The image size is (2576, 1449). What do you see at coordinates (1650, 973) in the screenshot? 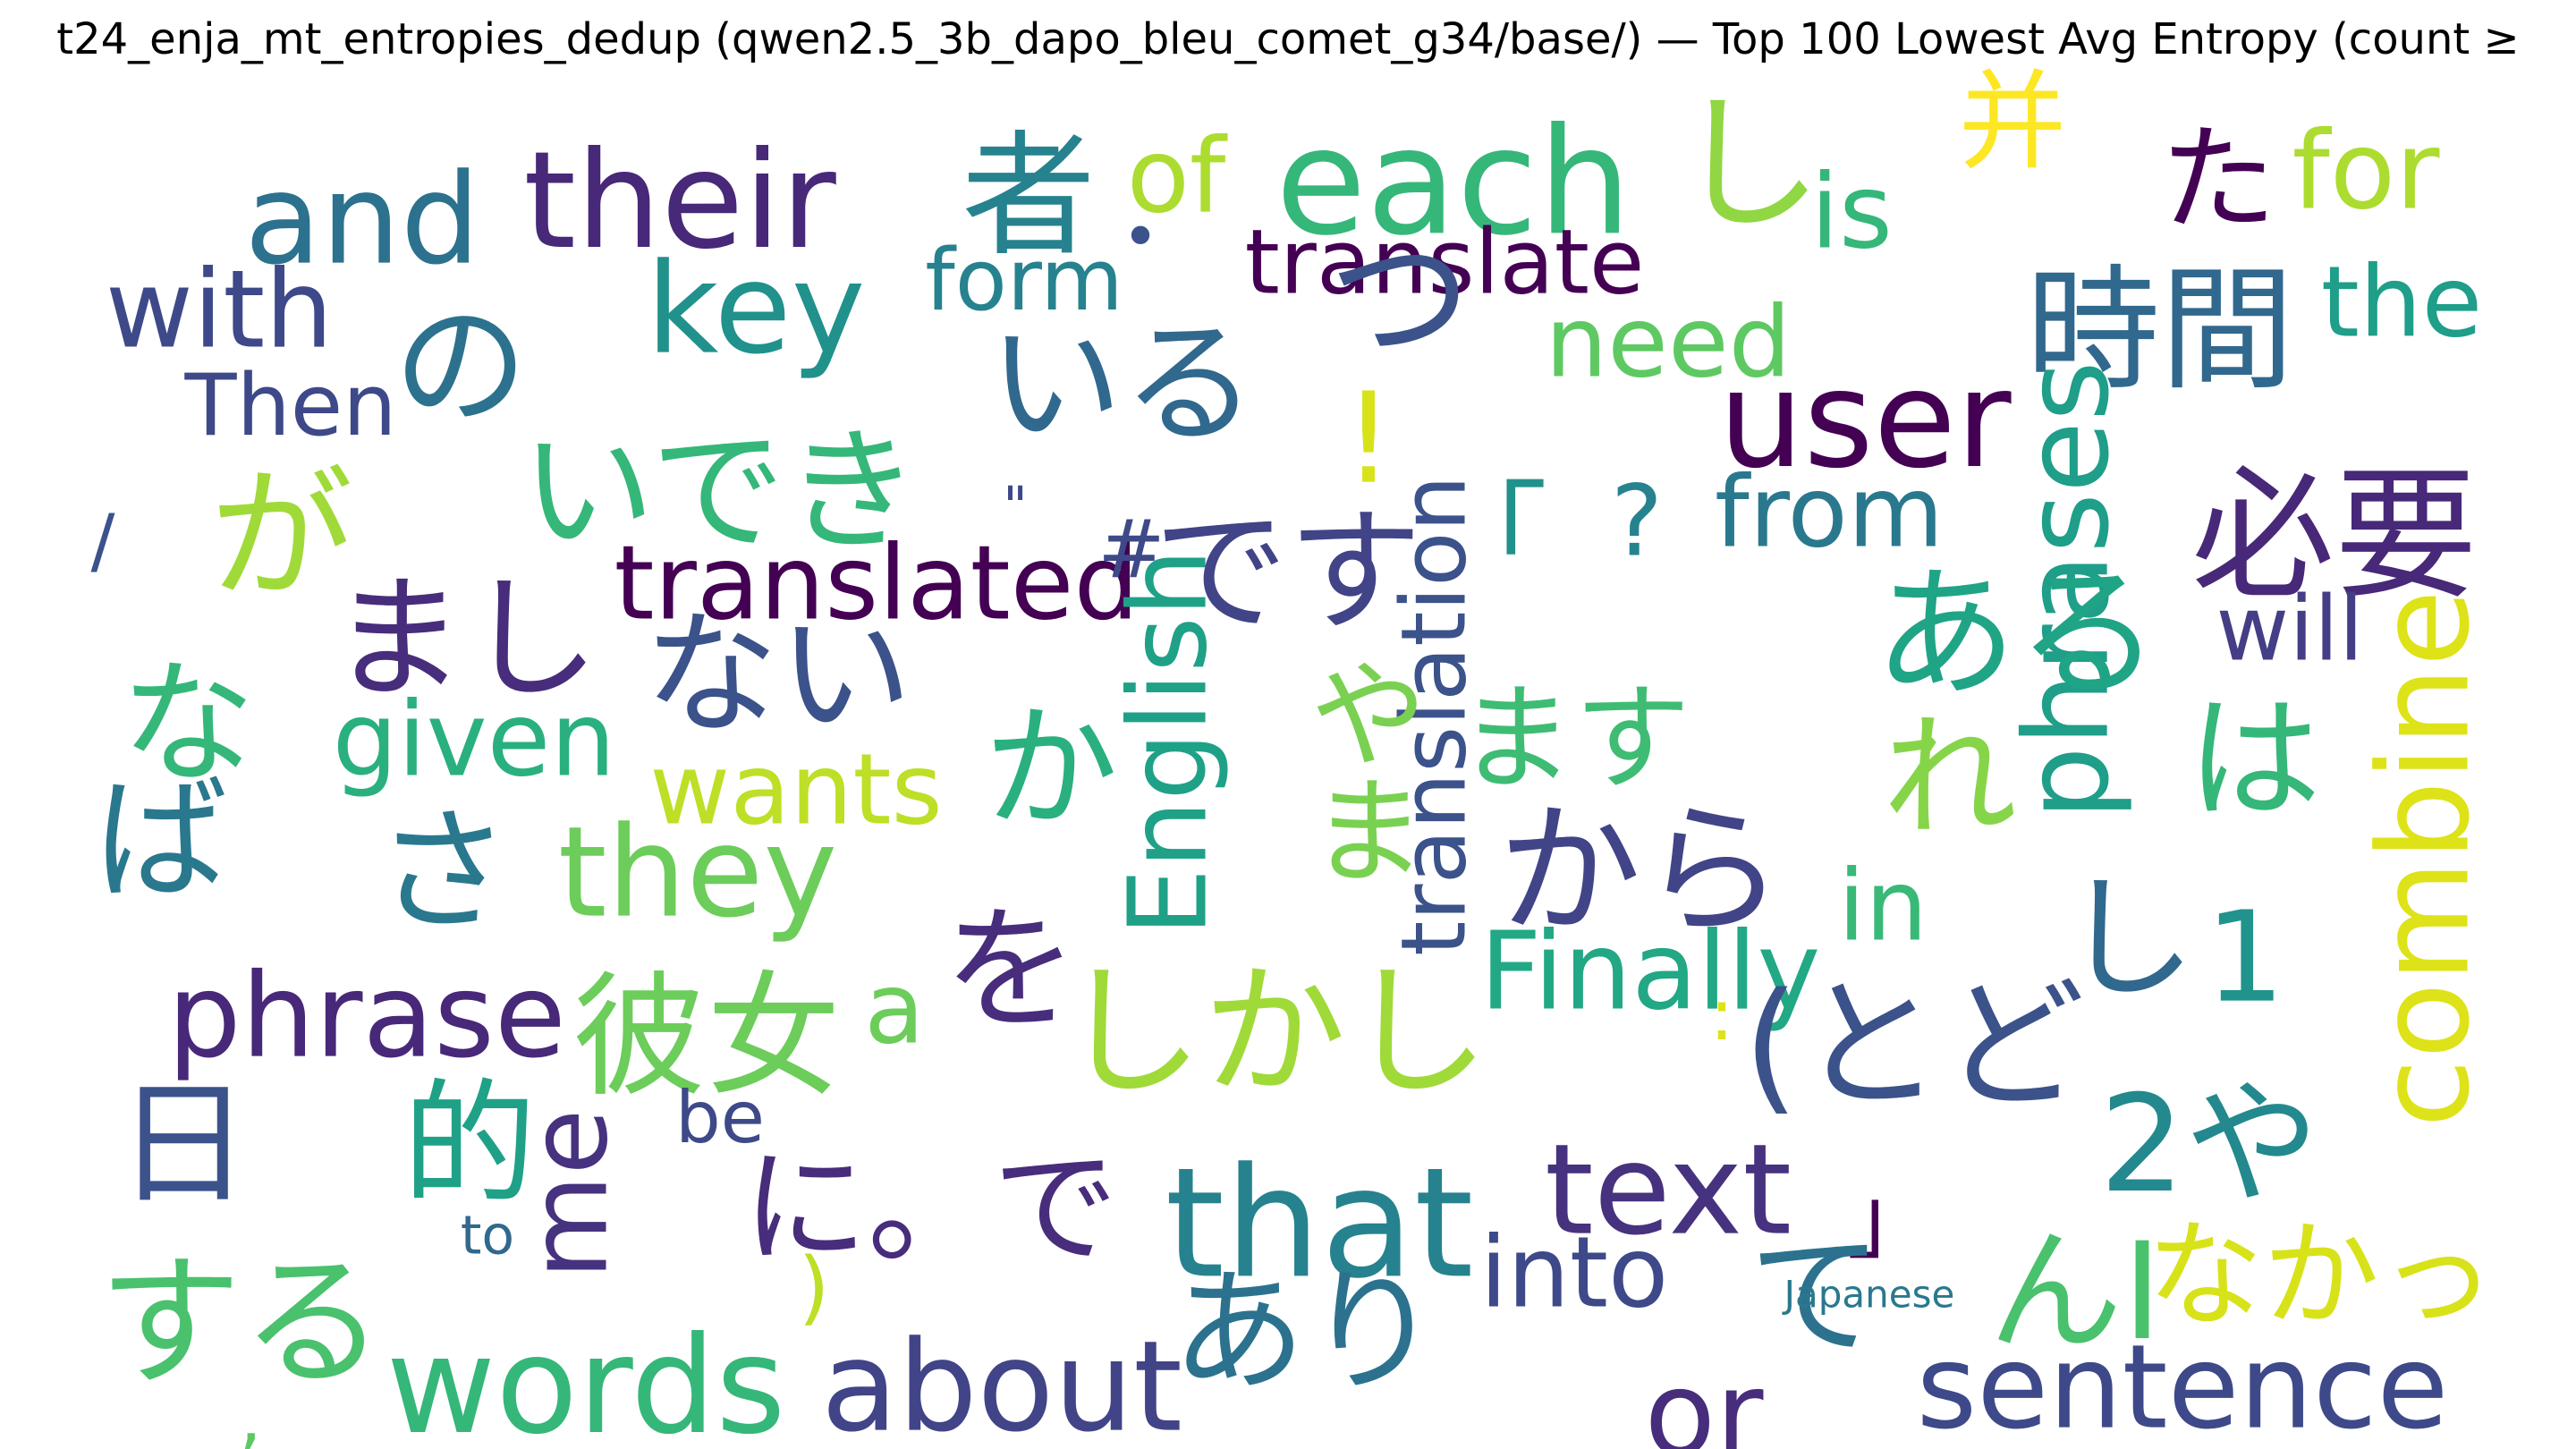
I see `word-cloud-word: Finally` at bounding box center [1650, 973].